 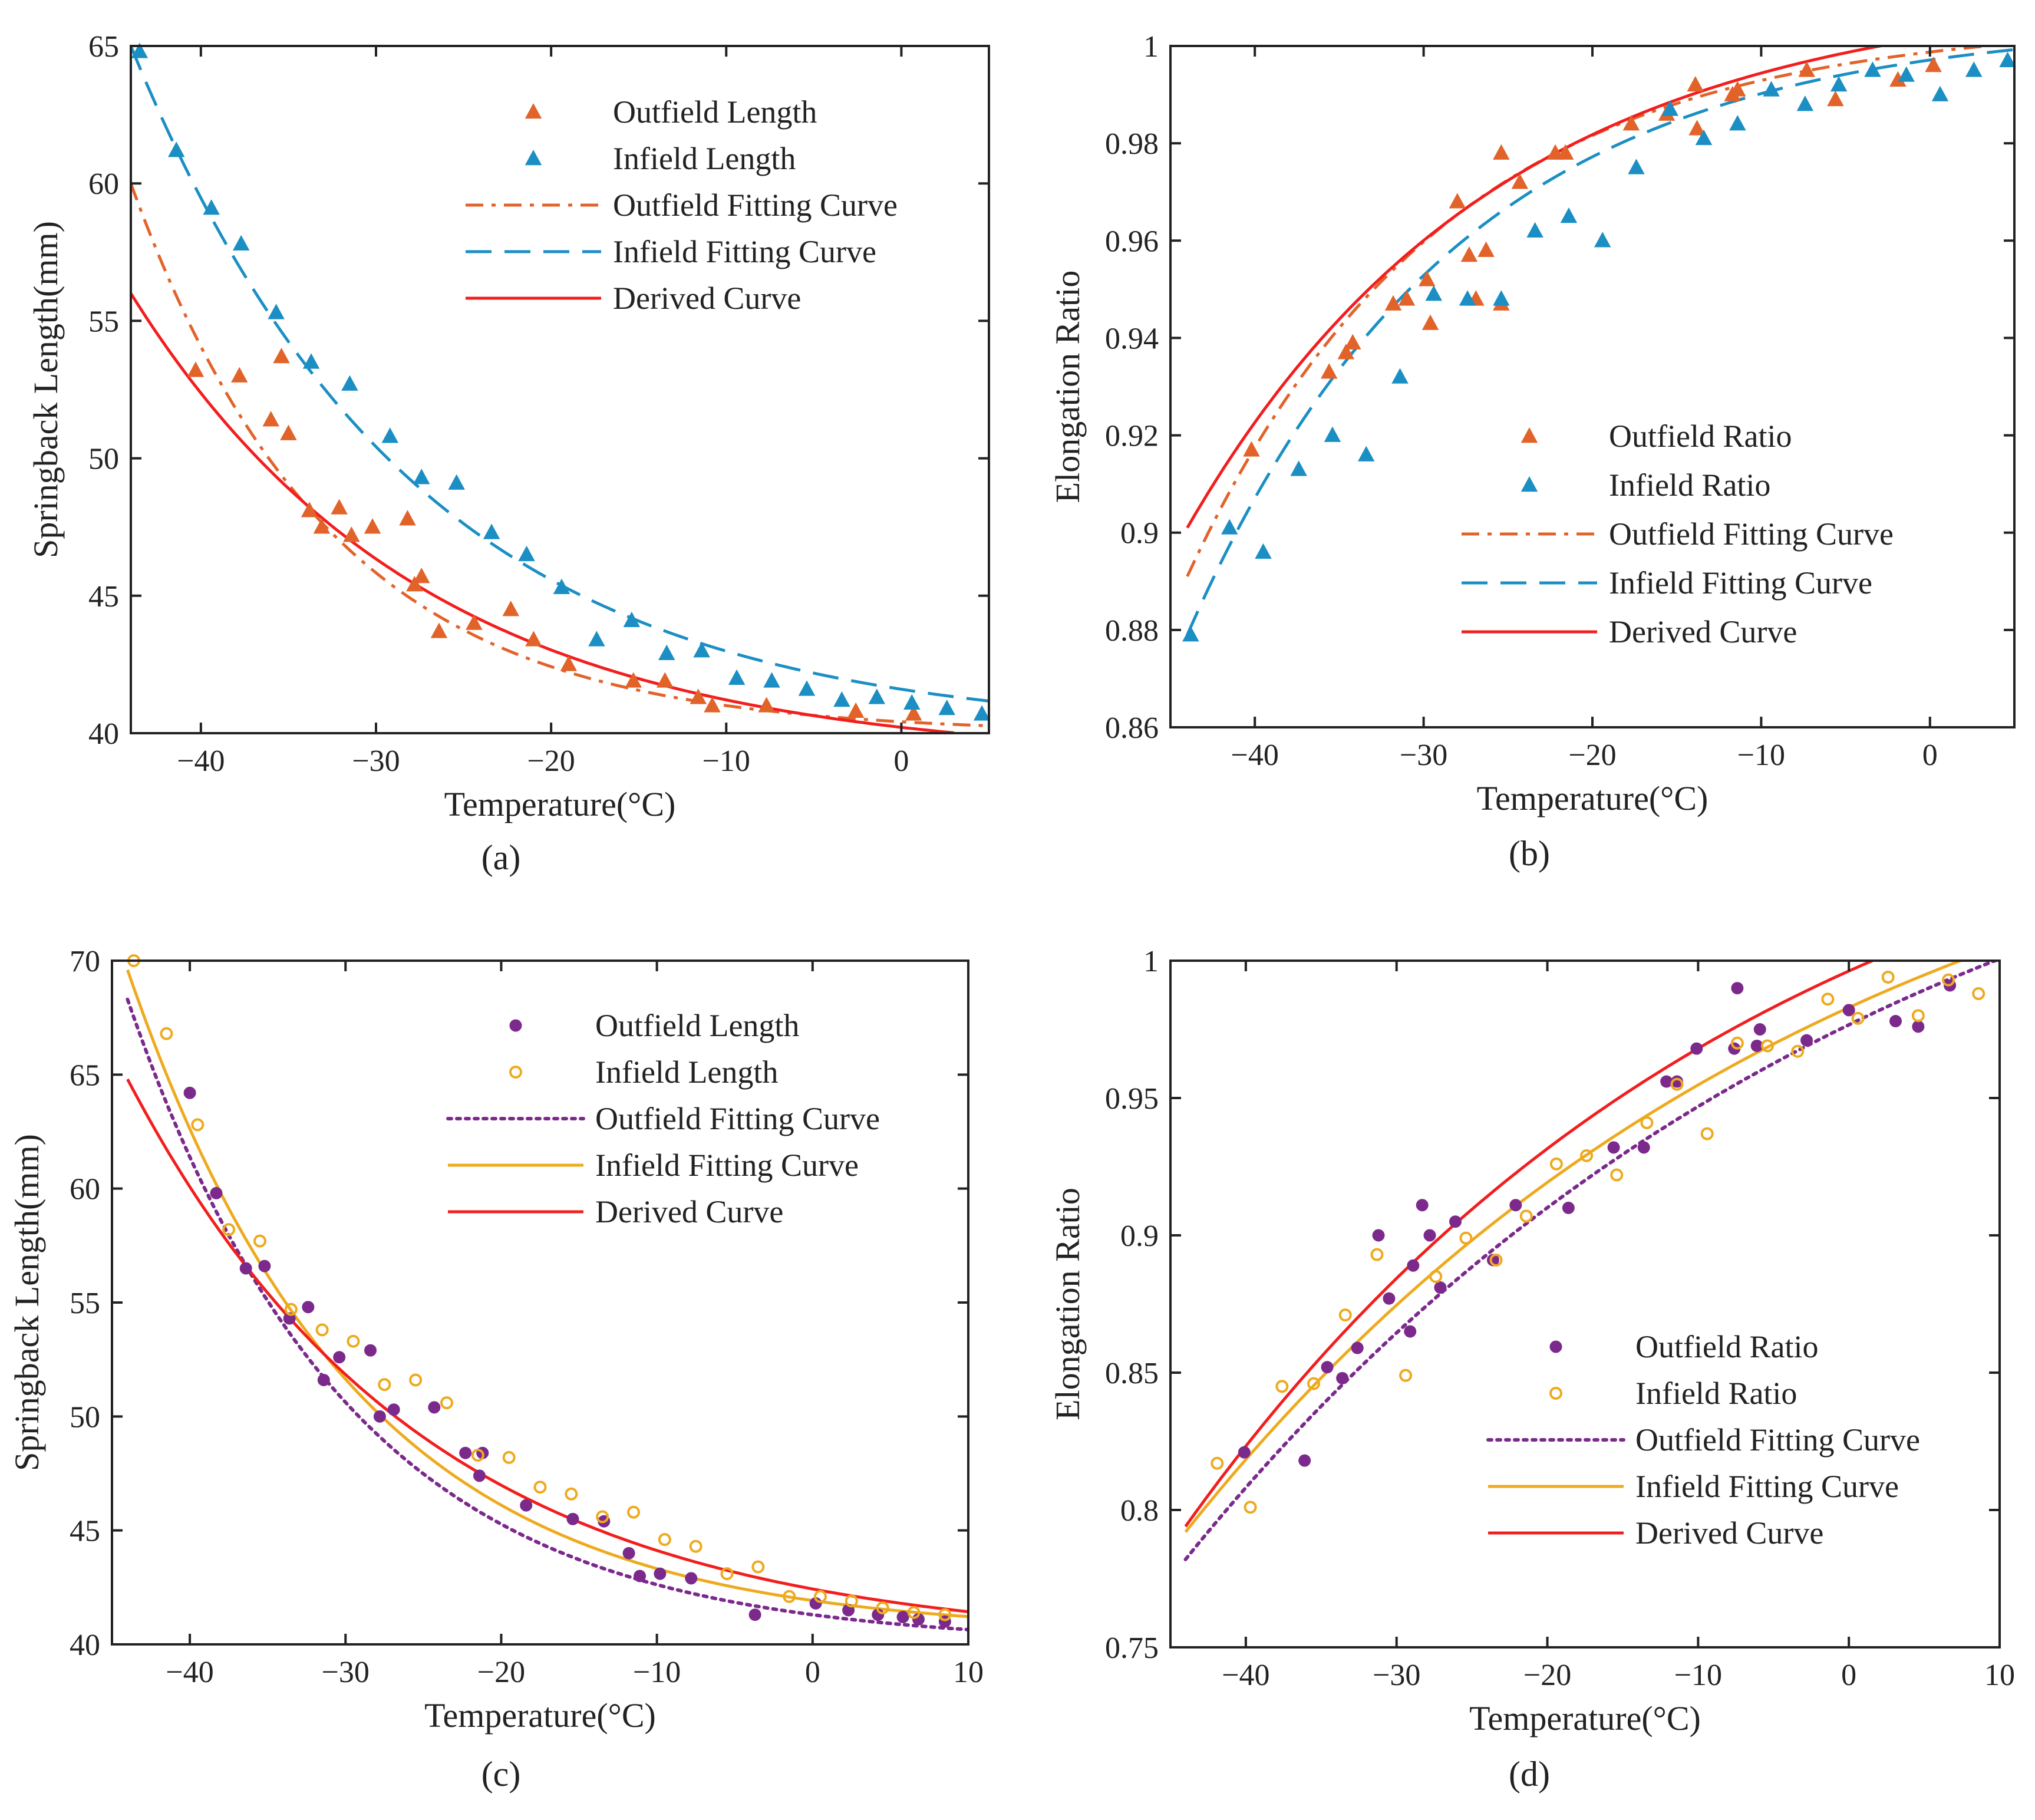 I want to click on y-tick-label: 0.92, so click(x=1132, y=436).